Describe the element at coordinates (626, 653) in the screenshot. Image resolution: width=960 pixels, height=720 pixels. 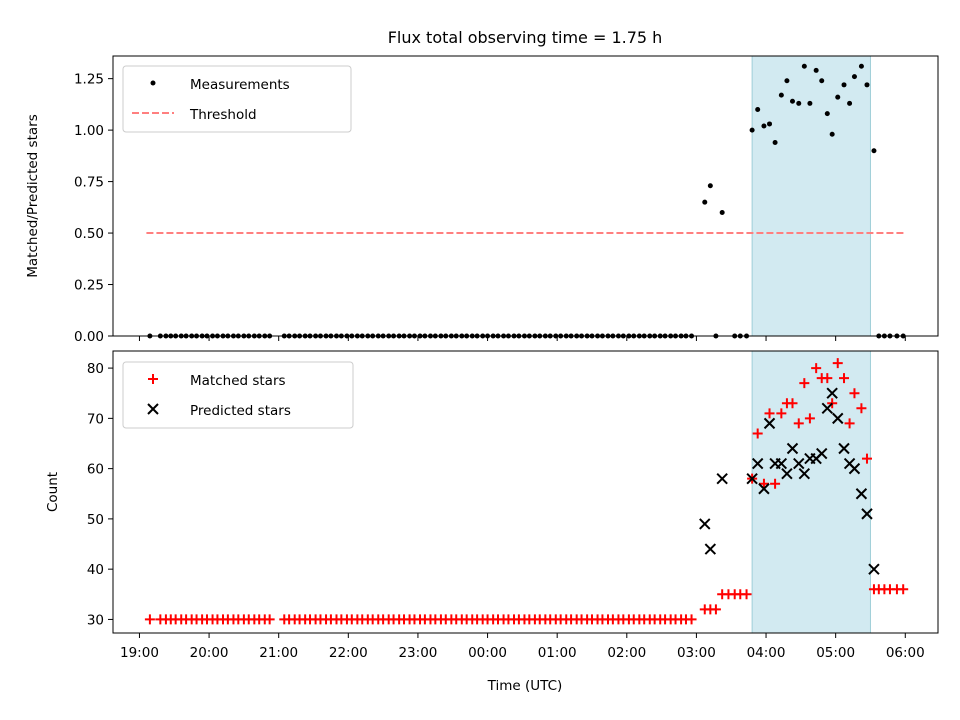
I see `x-tick-label: 02:00` at that location.